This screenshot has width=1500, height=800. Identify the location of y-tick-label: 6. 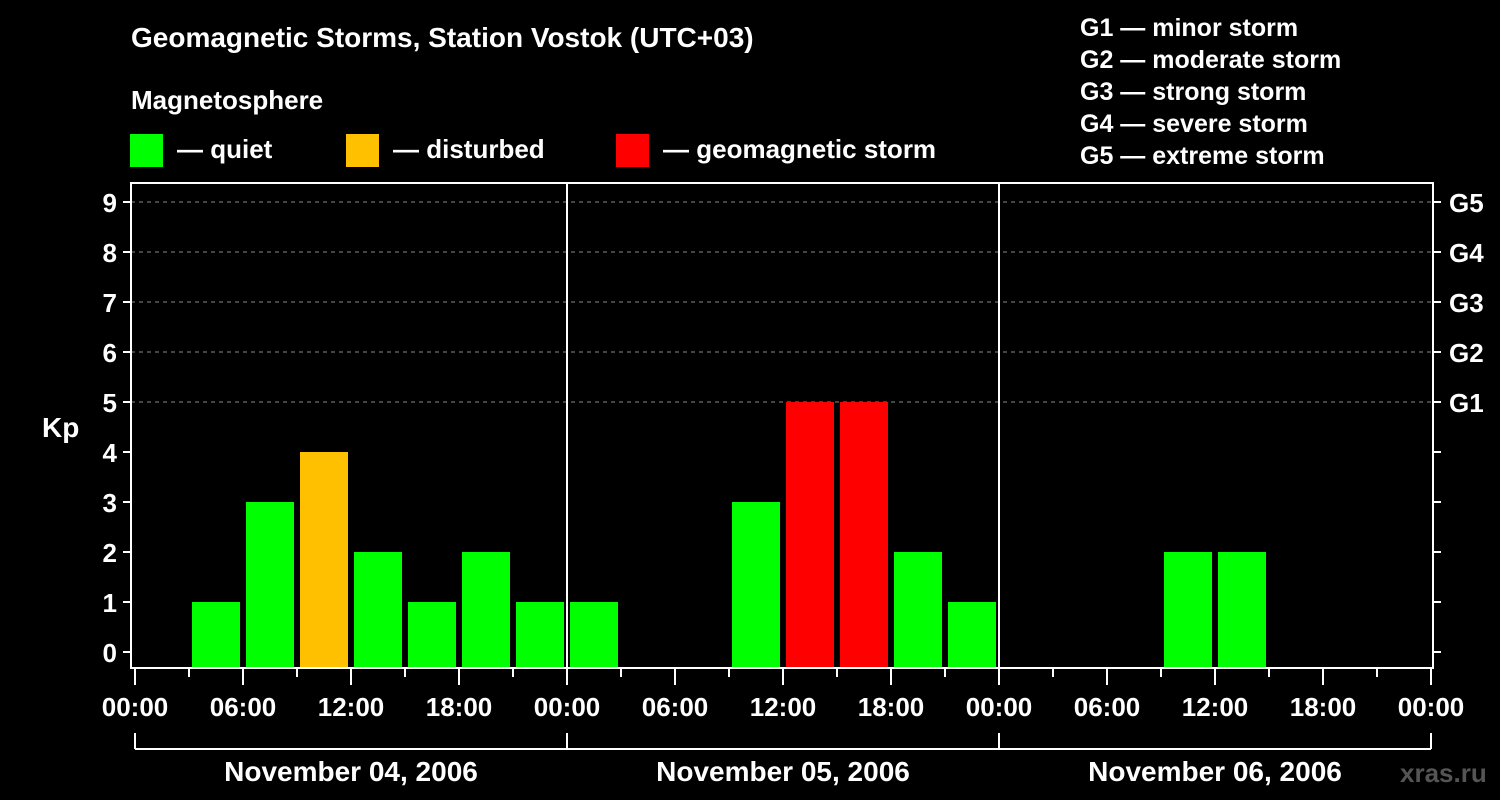
(110, 353).